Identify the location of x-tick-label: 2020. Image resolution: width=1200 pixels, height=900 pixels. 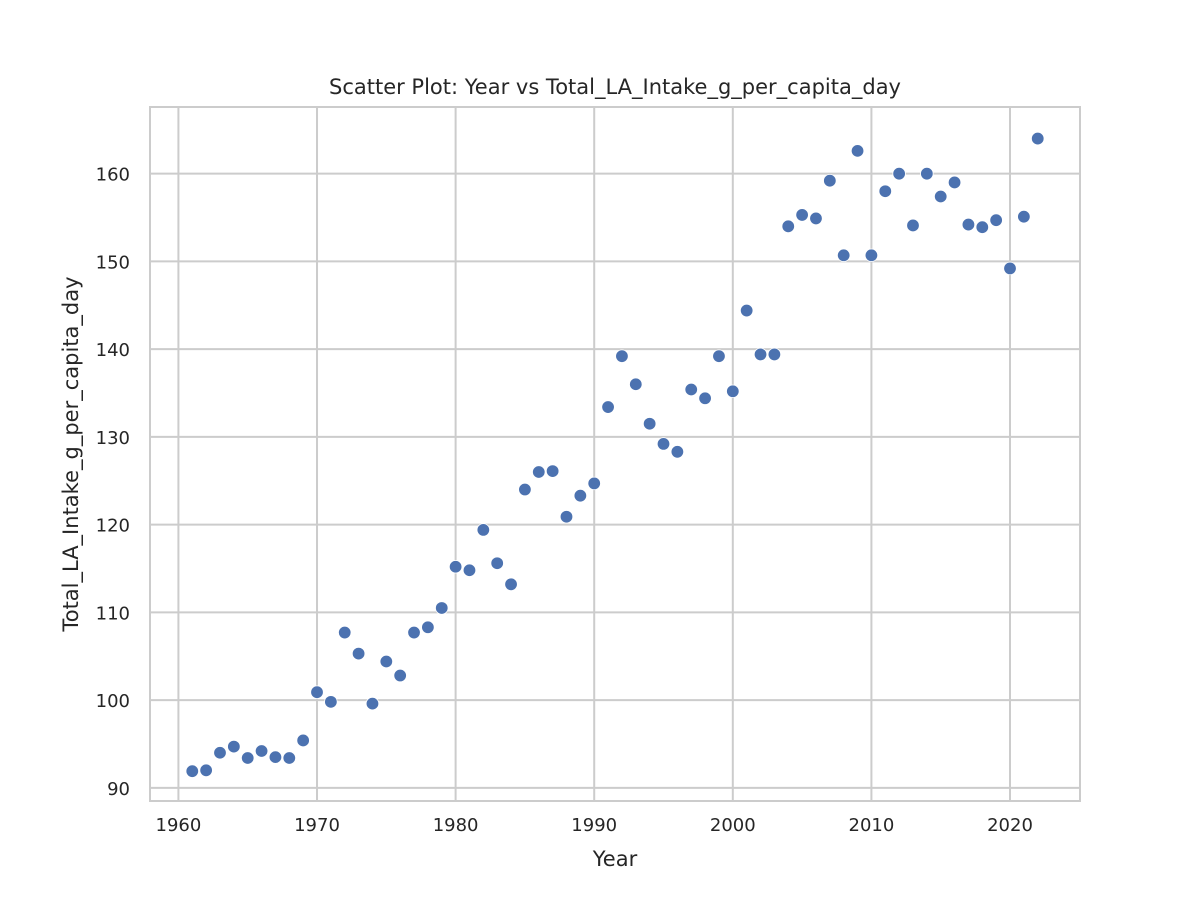
(1010, 825).